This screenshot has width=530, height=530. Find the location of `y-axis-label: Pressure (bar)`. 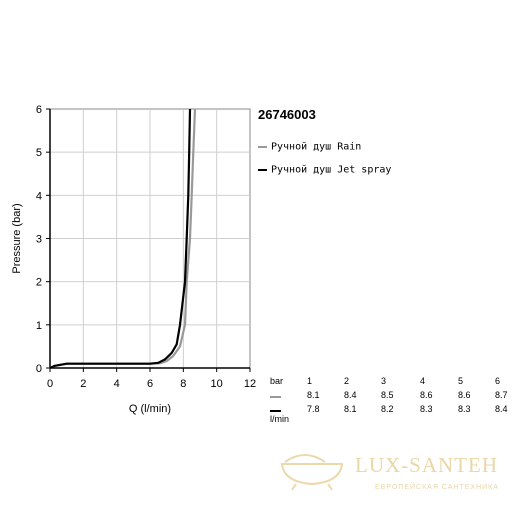

y-axis-label: Pressure (bar) is located at coordinates (17, 238).